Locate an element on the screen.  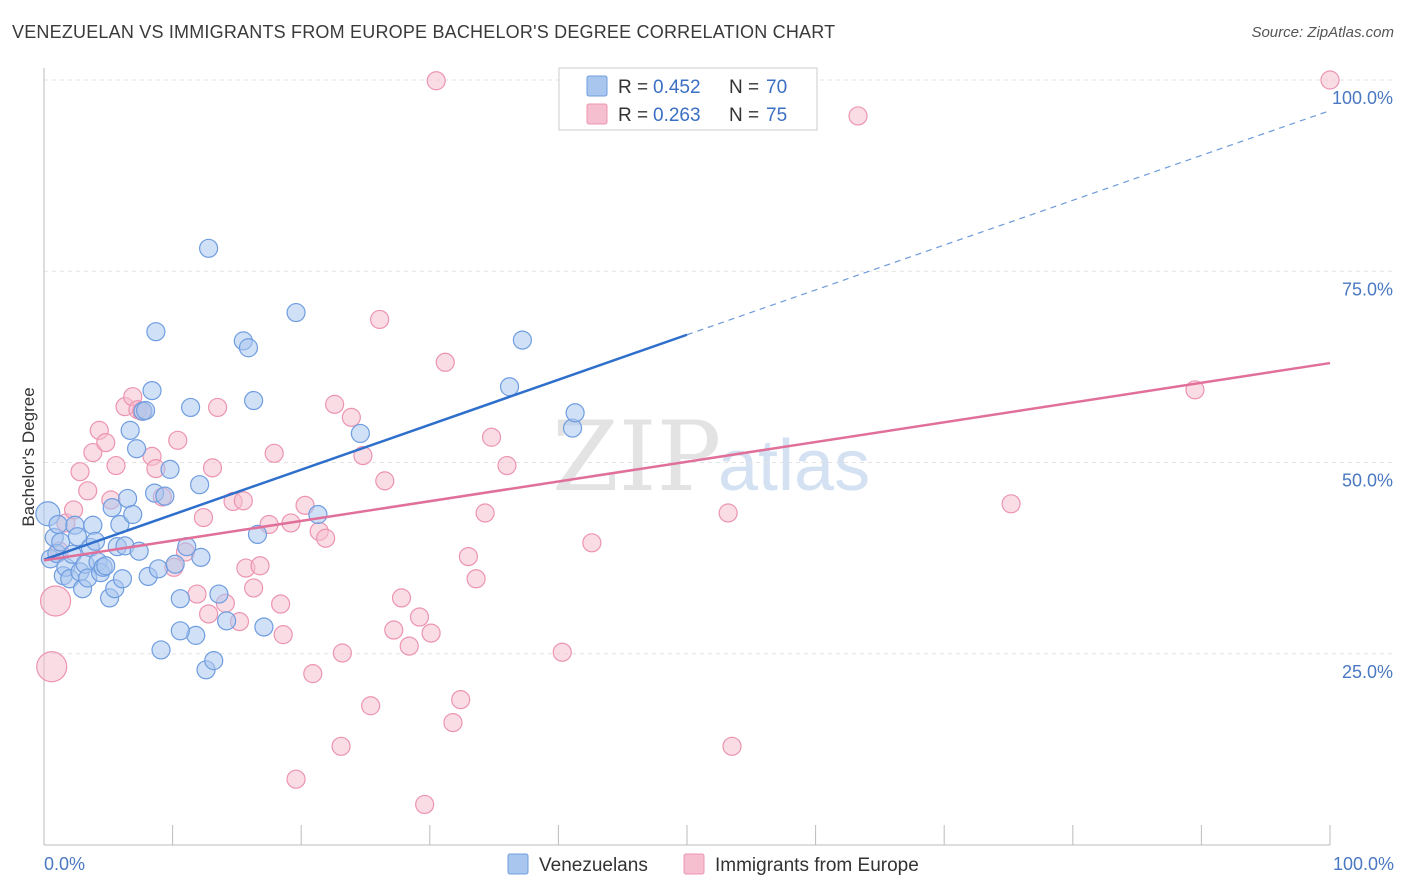
x-tick-label-max: 100.0% is located at coordinates (1363, 864).